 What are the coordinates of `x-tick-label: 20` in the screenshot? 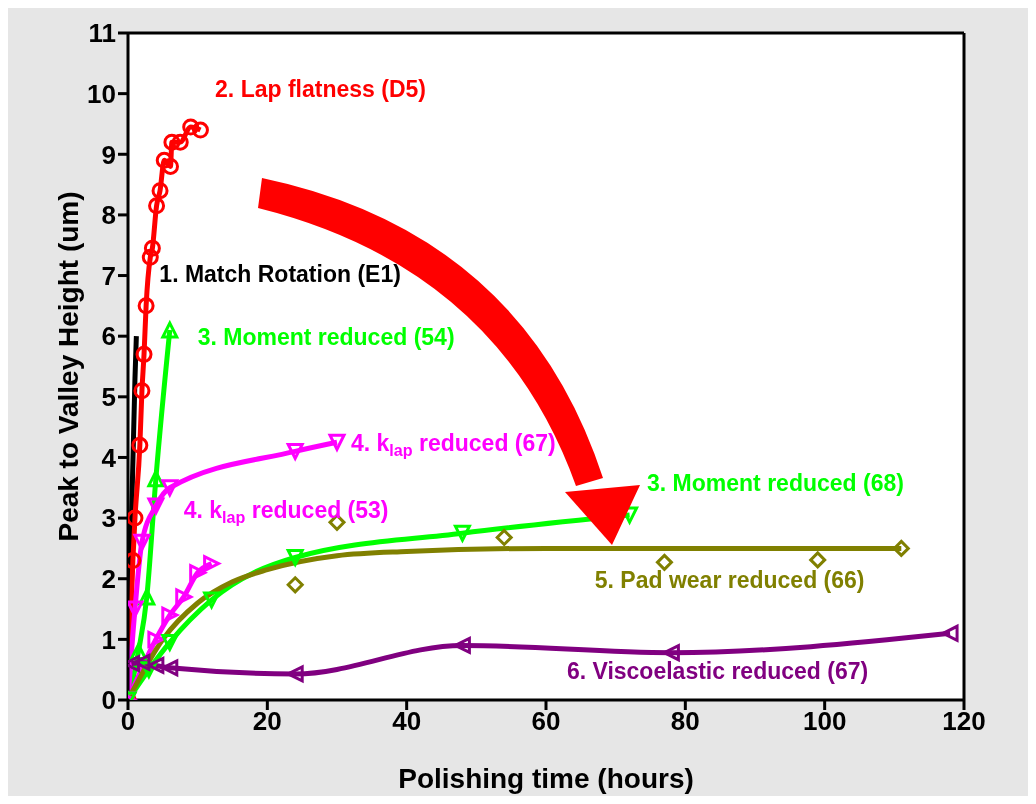 It's located at (267, 721).